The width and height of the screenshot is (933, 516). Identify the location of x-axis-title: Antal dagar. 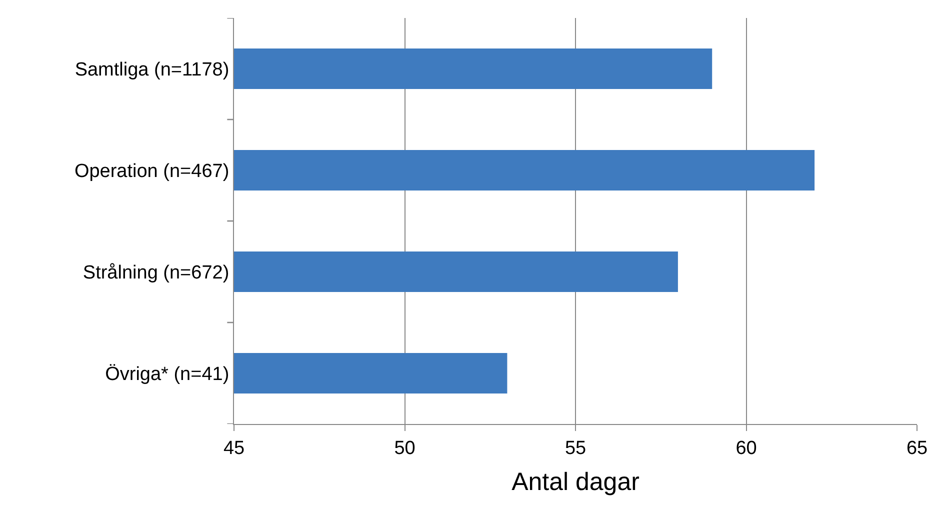
(576, 482).